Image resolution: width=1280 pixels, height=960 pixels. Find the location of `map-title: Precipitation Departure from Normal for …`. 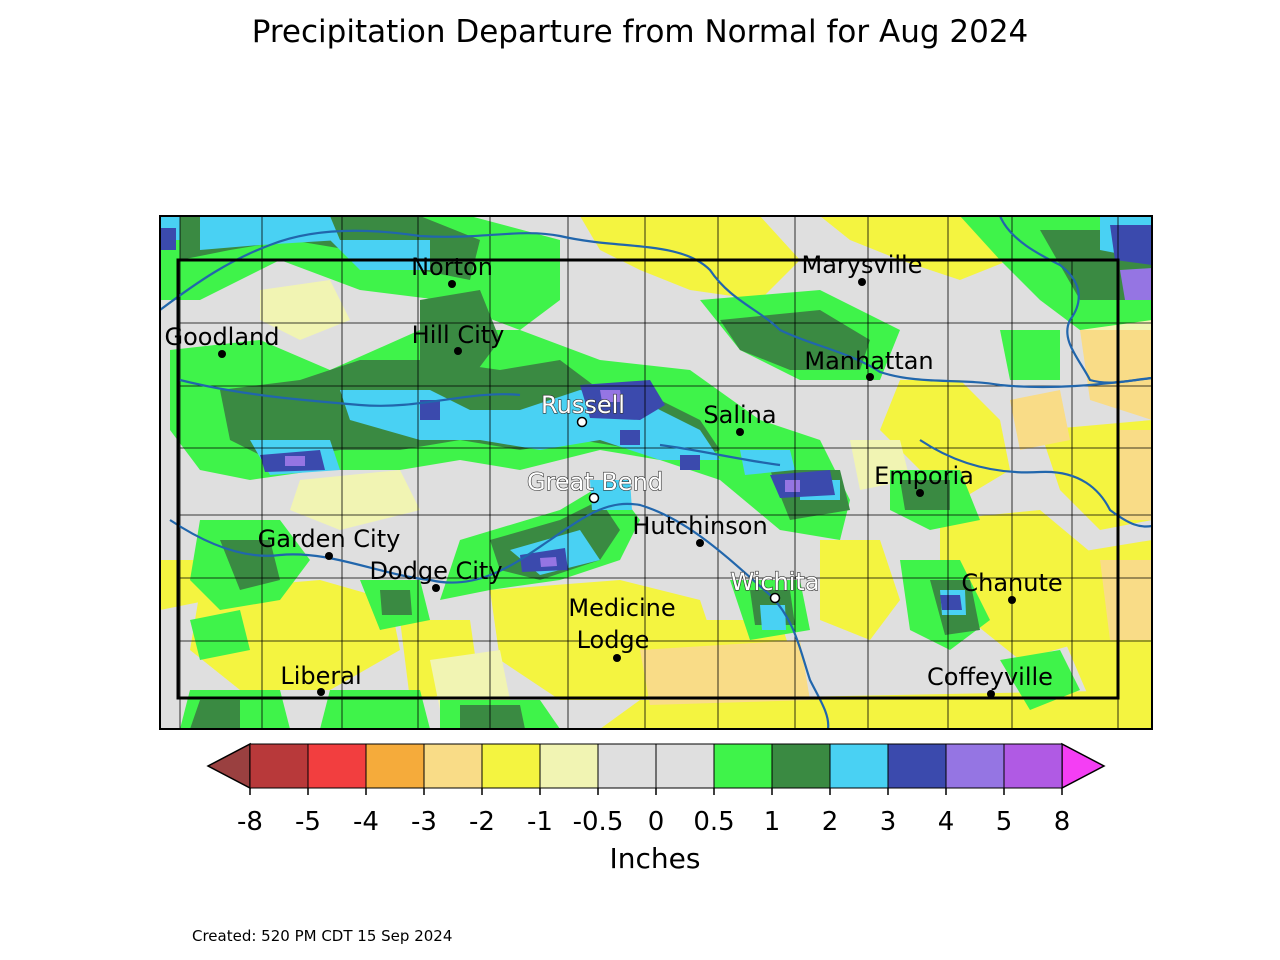

map-title: Precipitation Departure from Normal for … is located at coordinates (640, 32).